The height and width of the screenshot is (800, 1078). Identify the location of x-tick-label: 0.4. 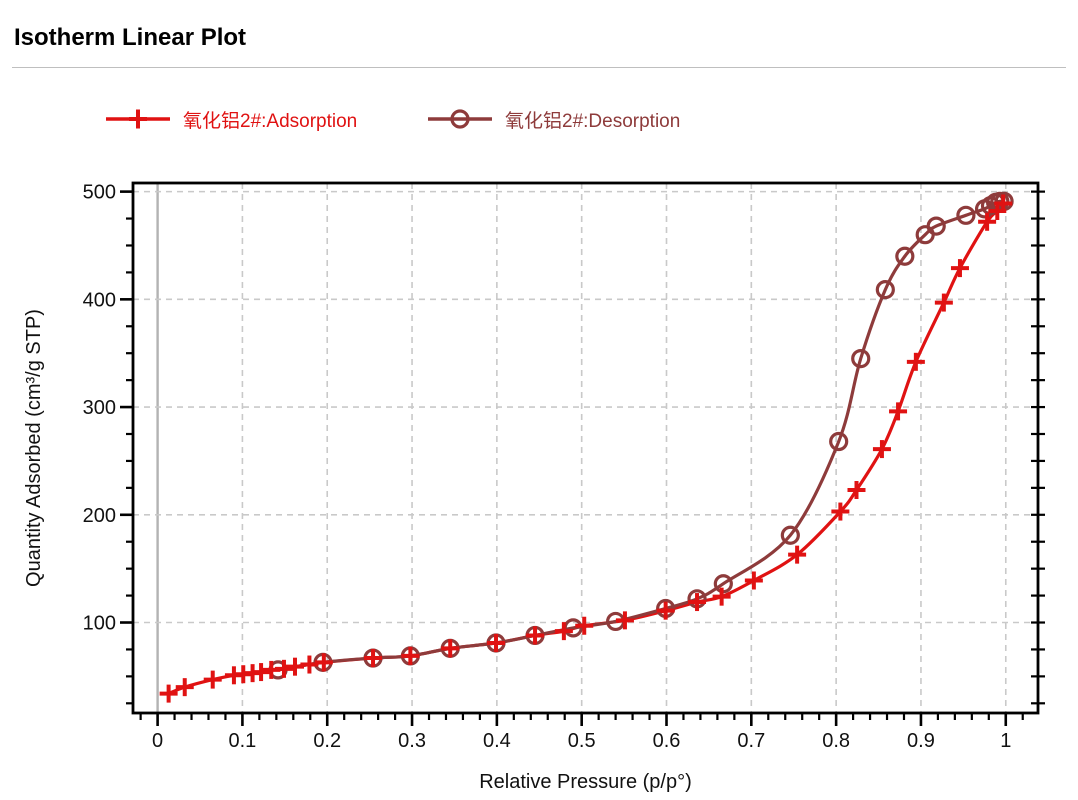
(497, 741).